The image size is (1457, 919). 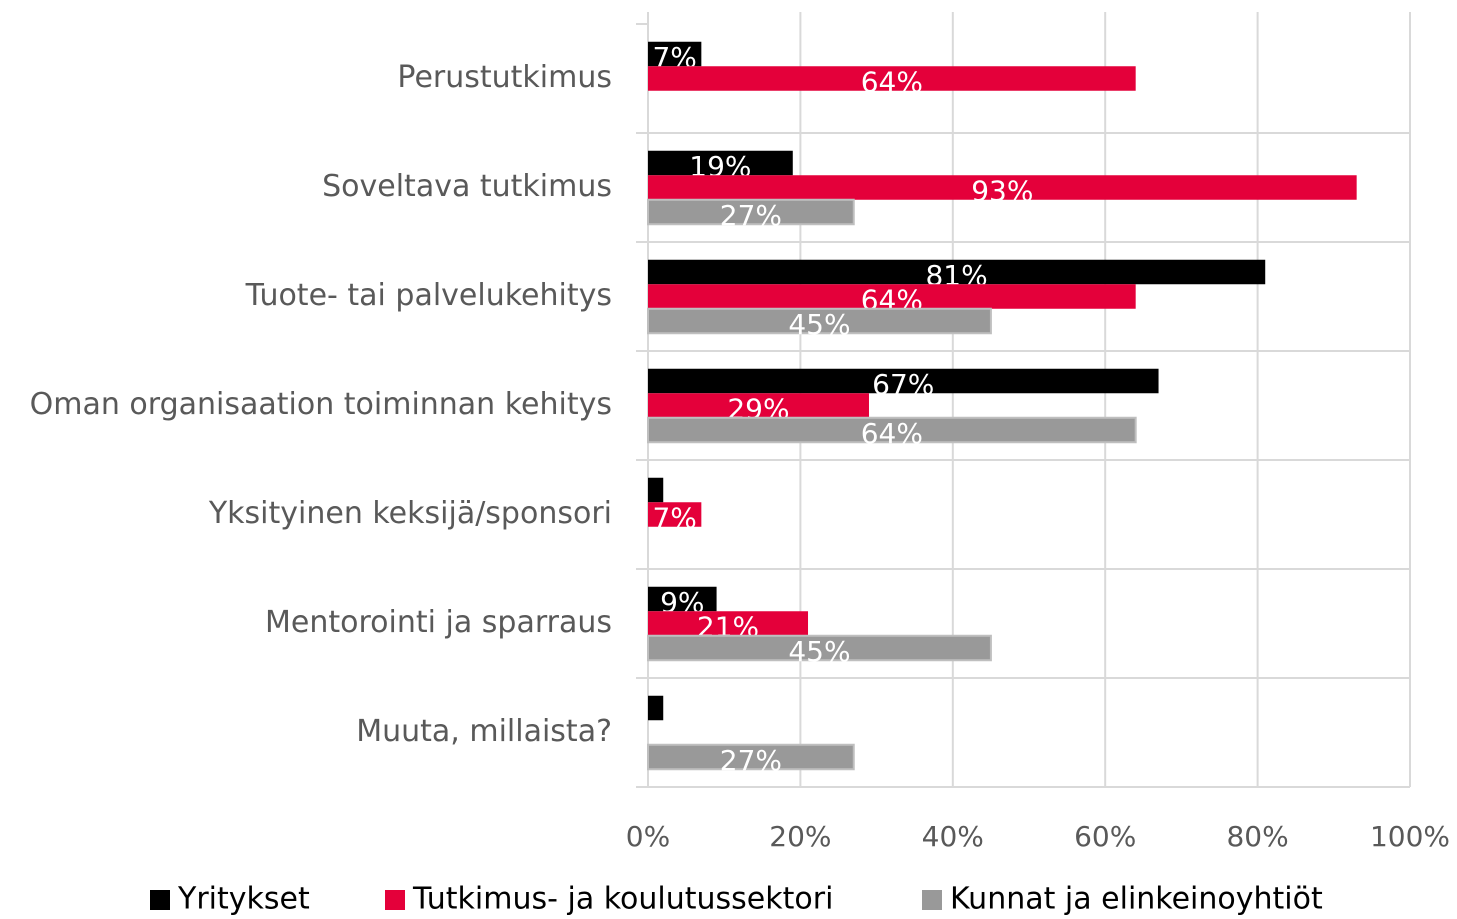 I want to click on data-label: 67%, so click(x=903, y=384).